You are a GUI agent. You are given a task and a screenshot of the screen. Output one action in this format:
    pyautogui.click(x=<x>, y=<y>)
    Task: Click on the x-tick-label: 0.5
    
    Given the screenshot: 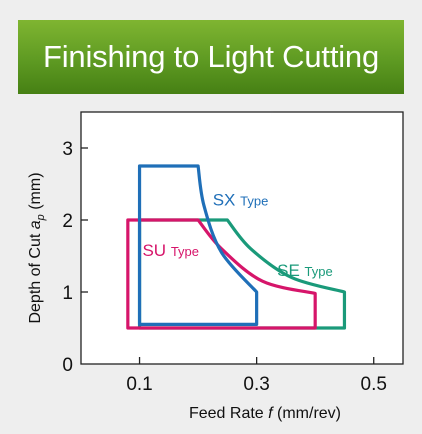 What is the action you would take?
    pyautogui.click(x=374, y=384)
    